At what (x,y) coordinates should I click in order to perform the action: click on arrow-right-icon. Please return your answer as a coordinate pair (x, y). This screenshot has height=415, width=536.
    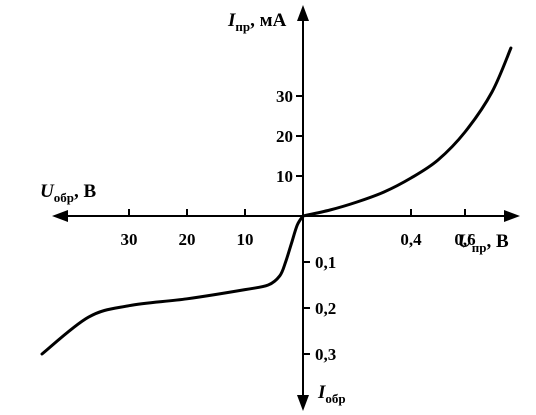
    Looking at the image, I should click on (512, 216).